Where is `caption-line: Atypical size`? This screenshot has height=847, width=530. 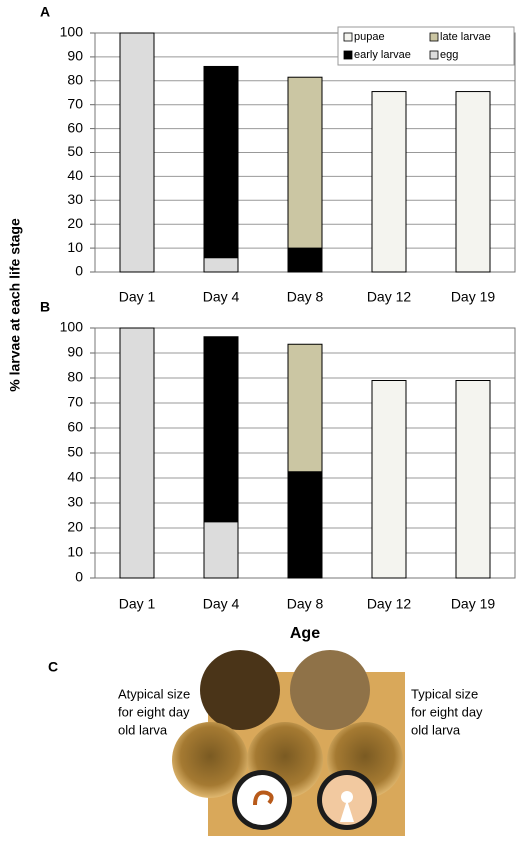
caption-line: Atypical size is located at coordinates (154, 693).